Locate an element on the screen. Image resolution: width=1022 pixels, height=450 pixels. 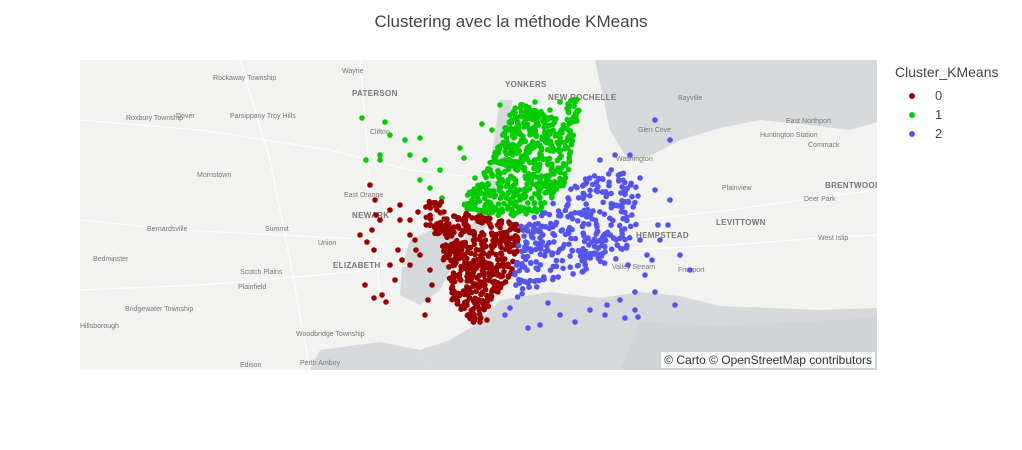
raritan-bay is located at coordinates (370, 356).